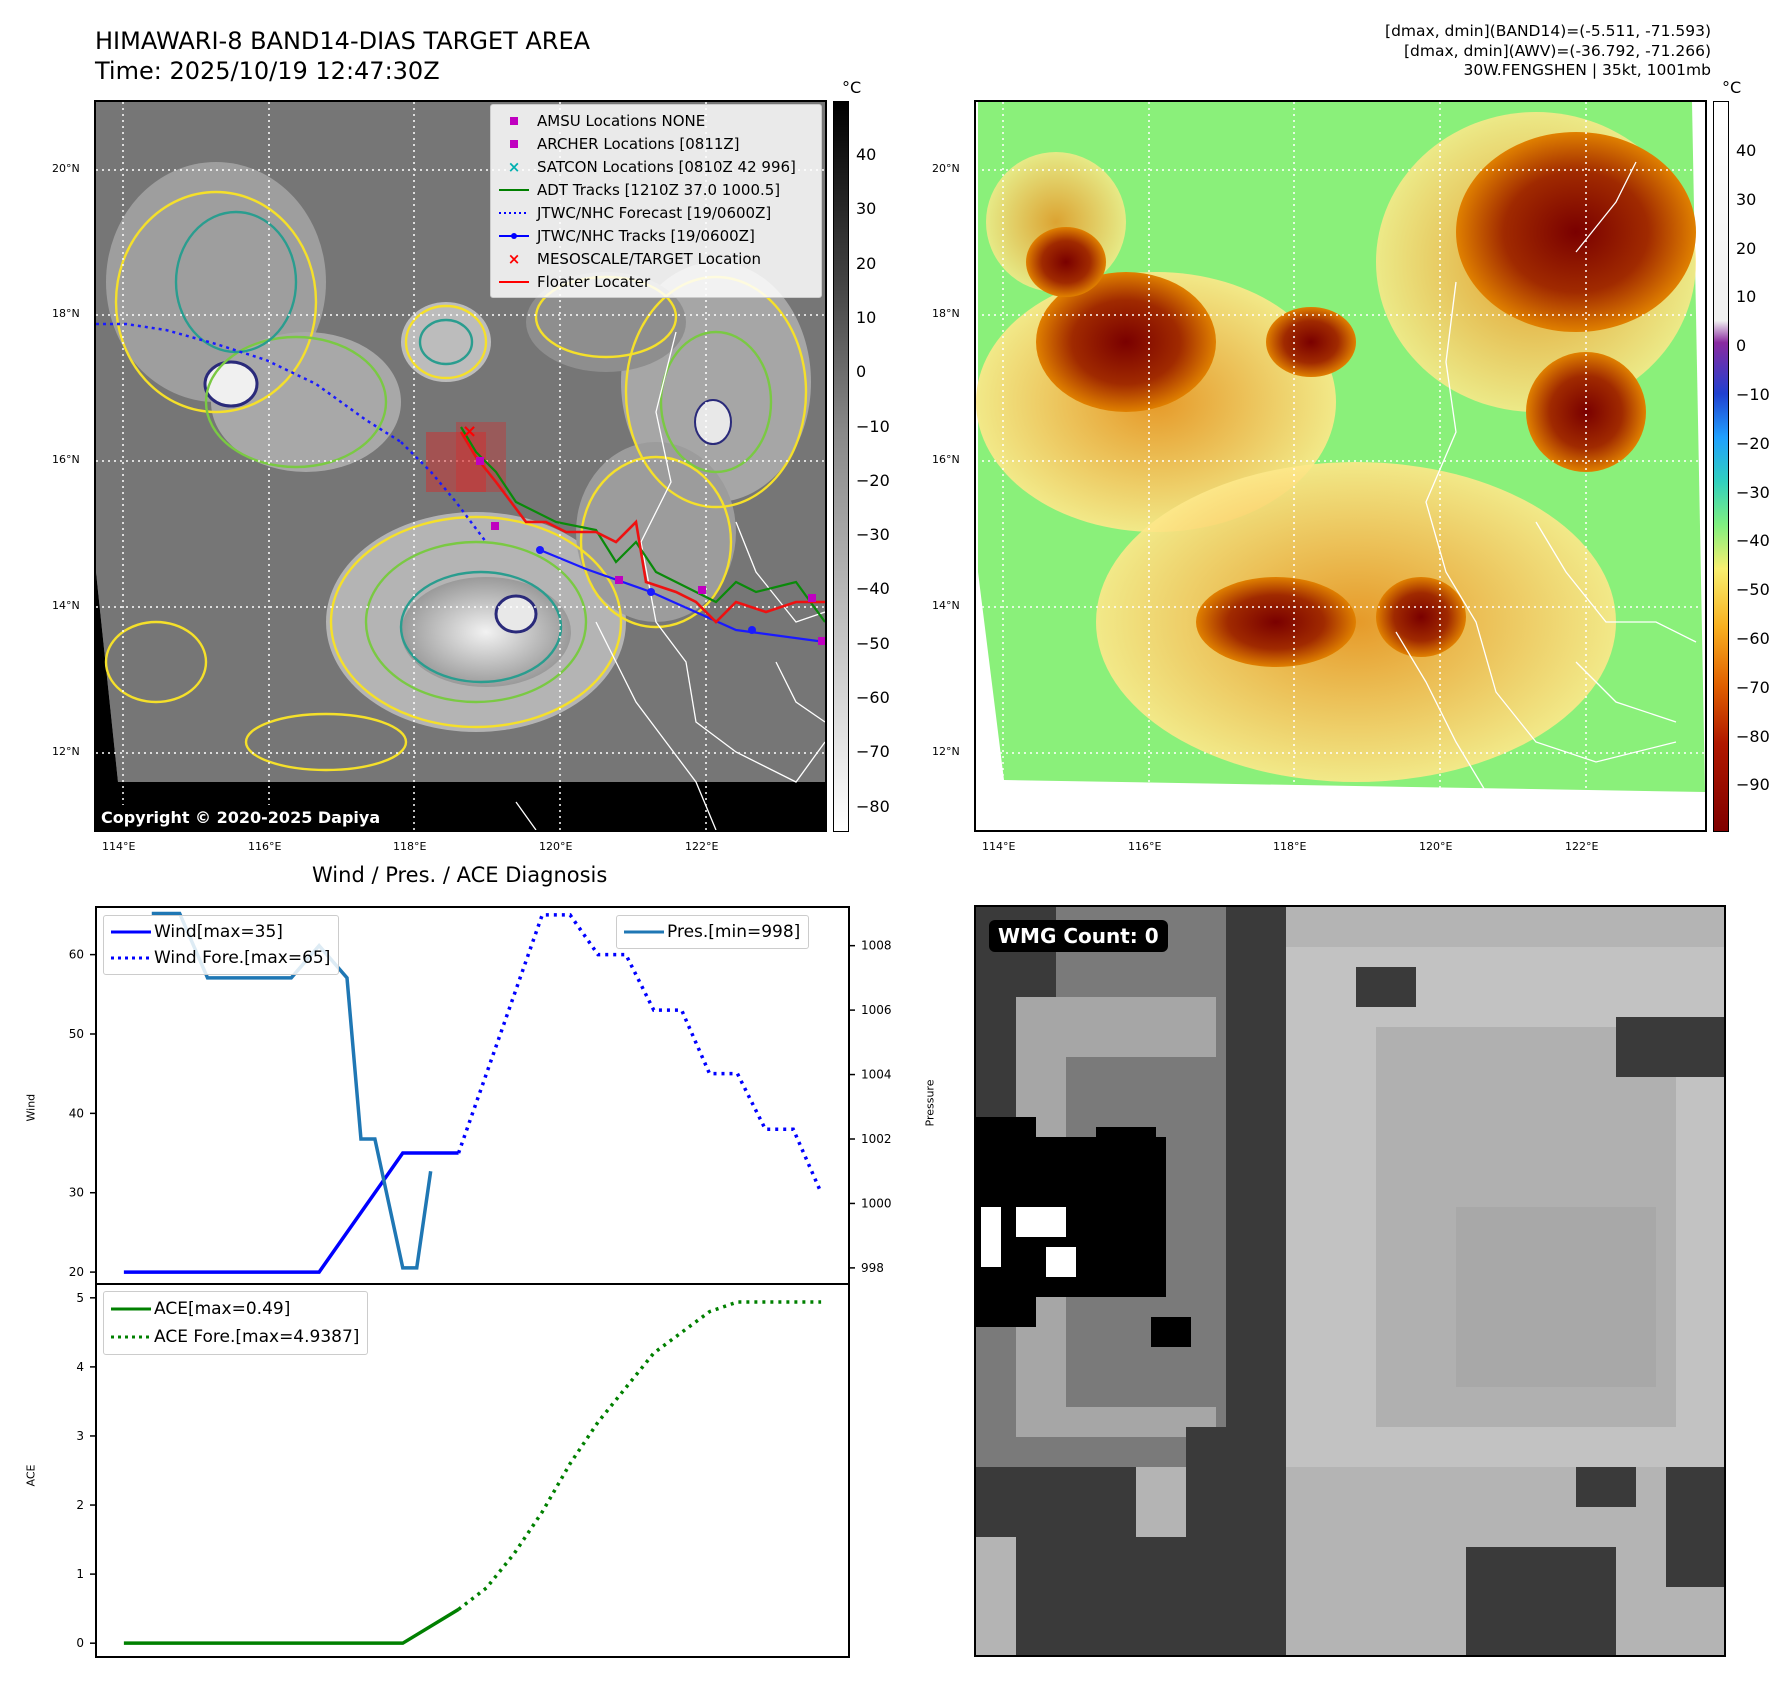  Describe the element at coordinates (80, 1298) in the screenshot. I see `ace-tick-label: 5` at that location.